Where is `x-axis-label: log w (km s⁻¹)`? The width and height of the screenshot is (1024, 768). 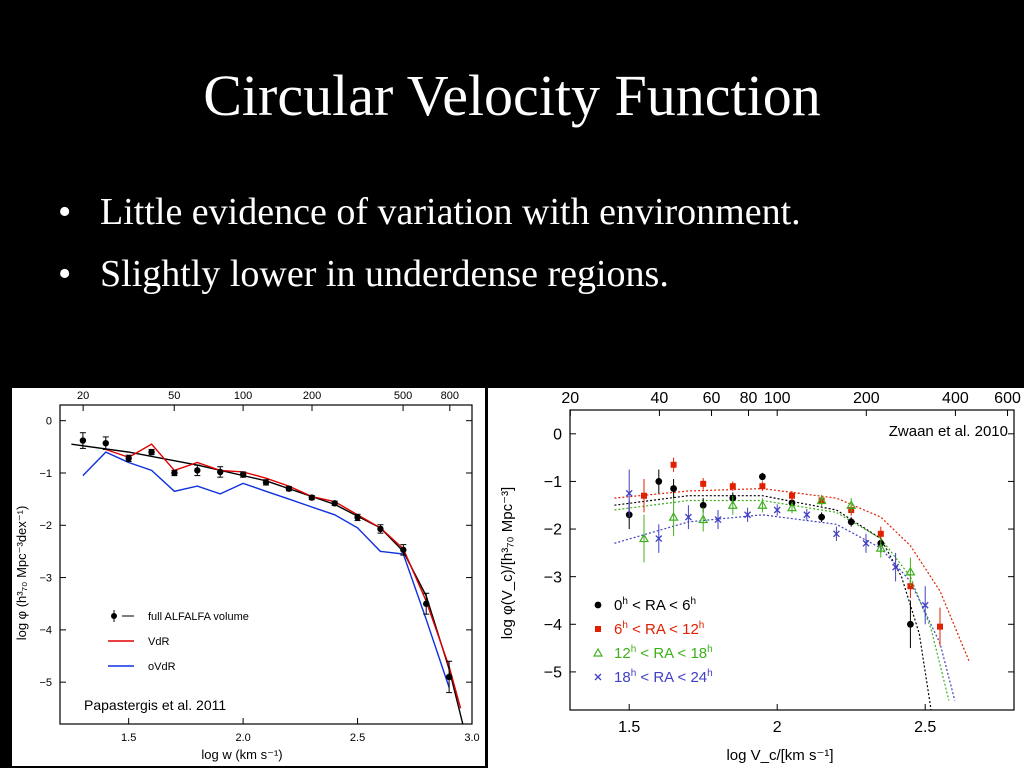
x-axis-label: log w (km s⁻¹) is located at coordinates (241, 754).